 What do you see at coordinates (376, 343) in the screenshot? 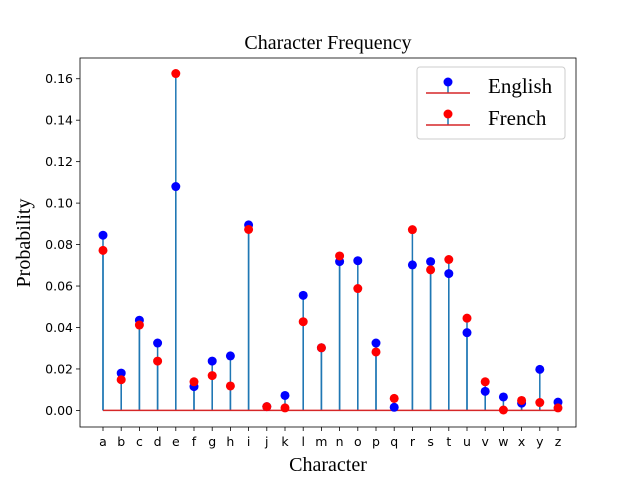
I see `marker-english-p` at bounding box center [376, 343].